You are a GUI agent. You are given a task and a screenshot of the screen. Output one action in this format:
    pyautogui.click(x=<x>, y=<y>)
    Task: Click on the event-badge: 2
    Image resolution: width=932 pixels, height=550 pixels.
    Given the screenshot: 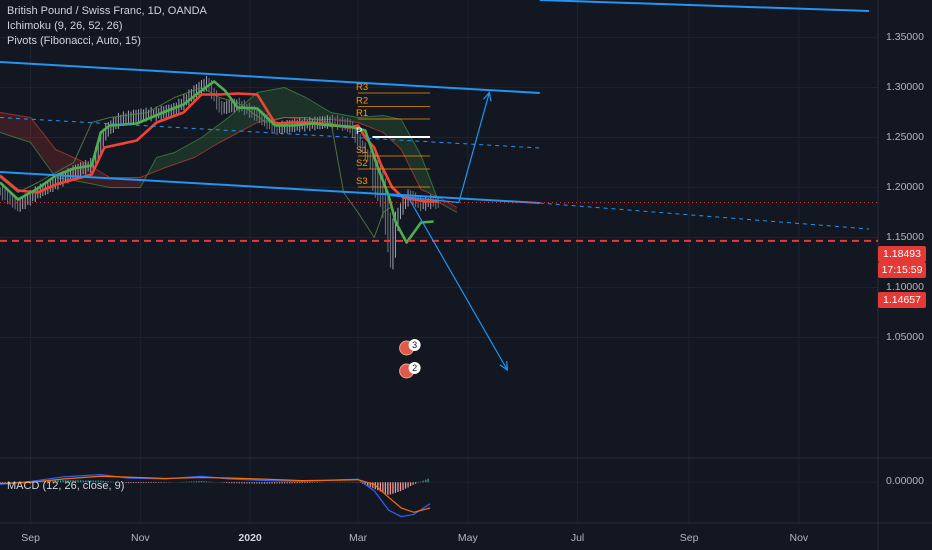 What is the action you would take?
    pyautogui.click(x=410, y=370)
    